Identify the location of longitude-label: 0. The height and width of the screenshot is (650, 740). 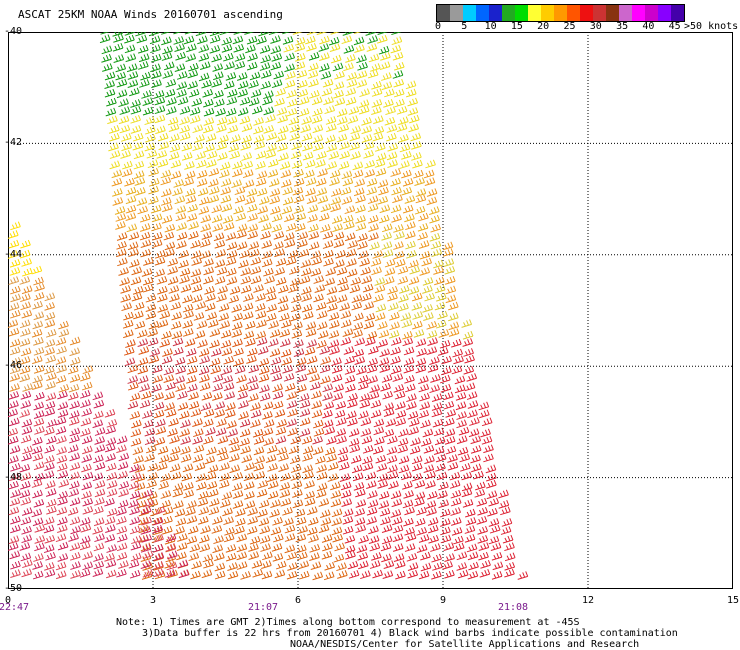
(8, 600).